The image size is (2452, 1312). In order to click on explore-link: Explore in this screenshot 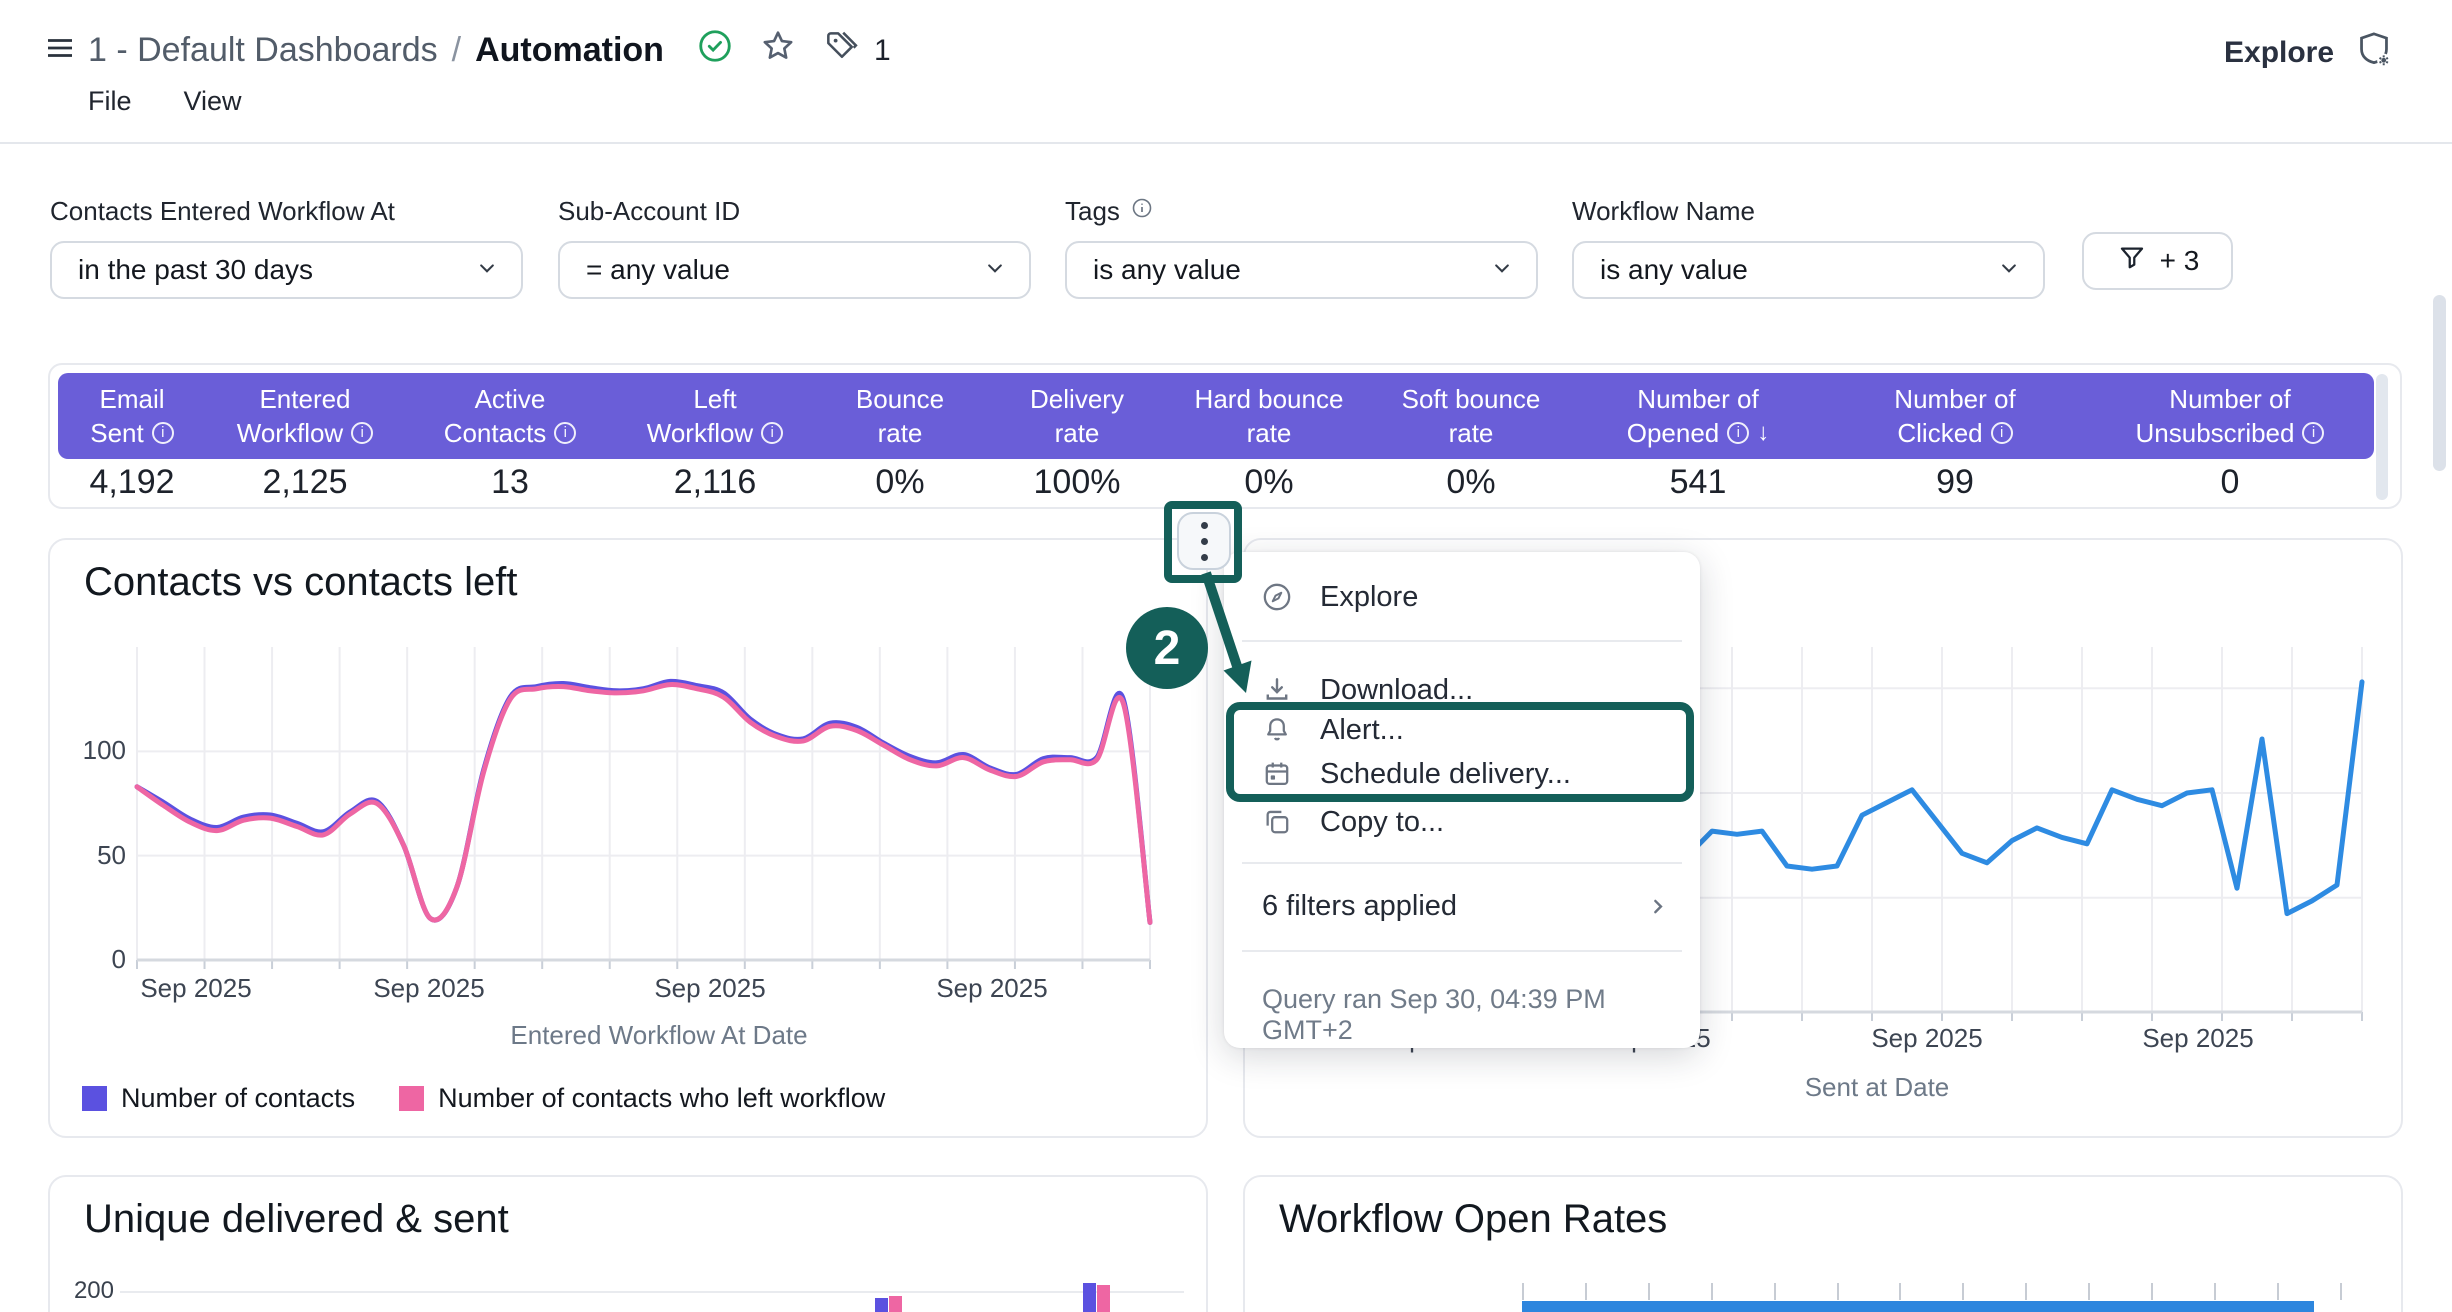, I will do `click(2279, 52)`.